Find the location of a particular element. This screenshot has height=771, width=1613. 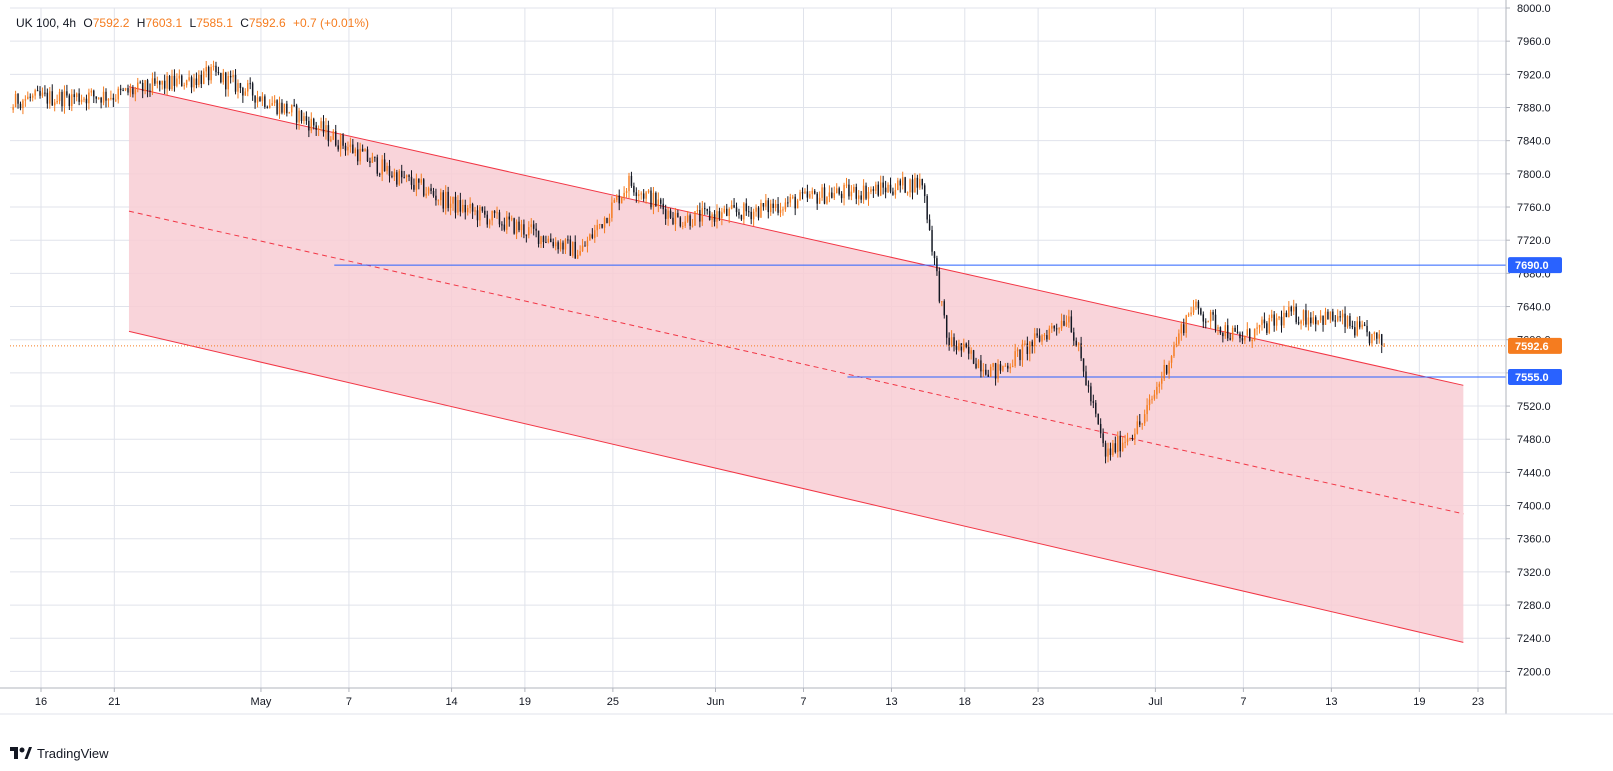

y-tick-label: 7920.0 is located at coordinates (1534, 75).